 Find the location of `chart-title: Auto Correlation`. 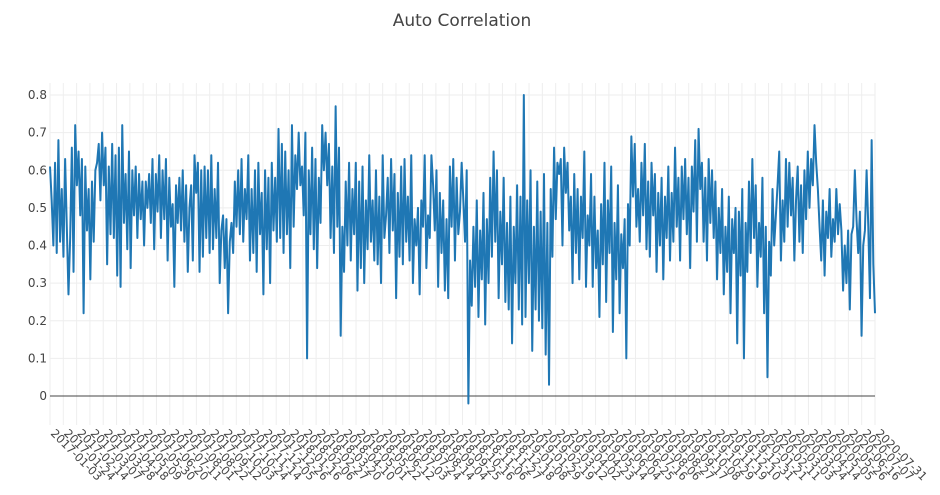

chart-title: Auto Correlation is located at coordinates (462, 21).